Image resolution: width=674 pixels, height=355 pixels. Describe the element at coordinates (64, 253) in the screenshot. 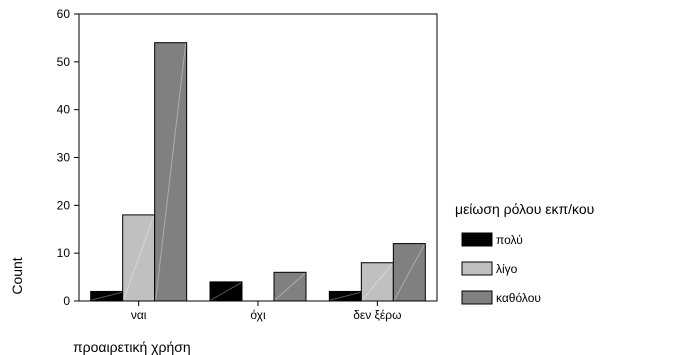

I see `y-tick-label: 10` at that location.